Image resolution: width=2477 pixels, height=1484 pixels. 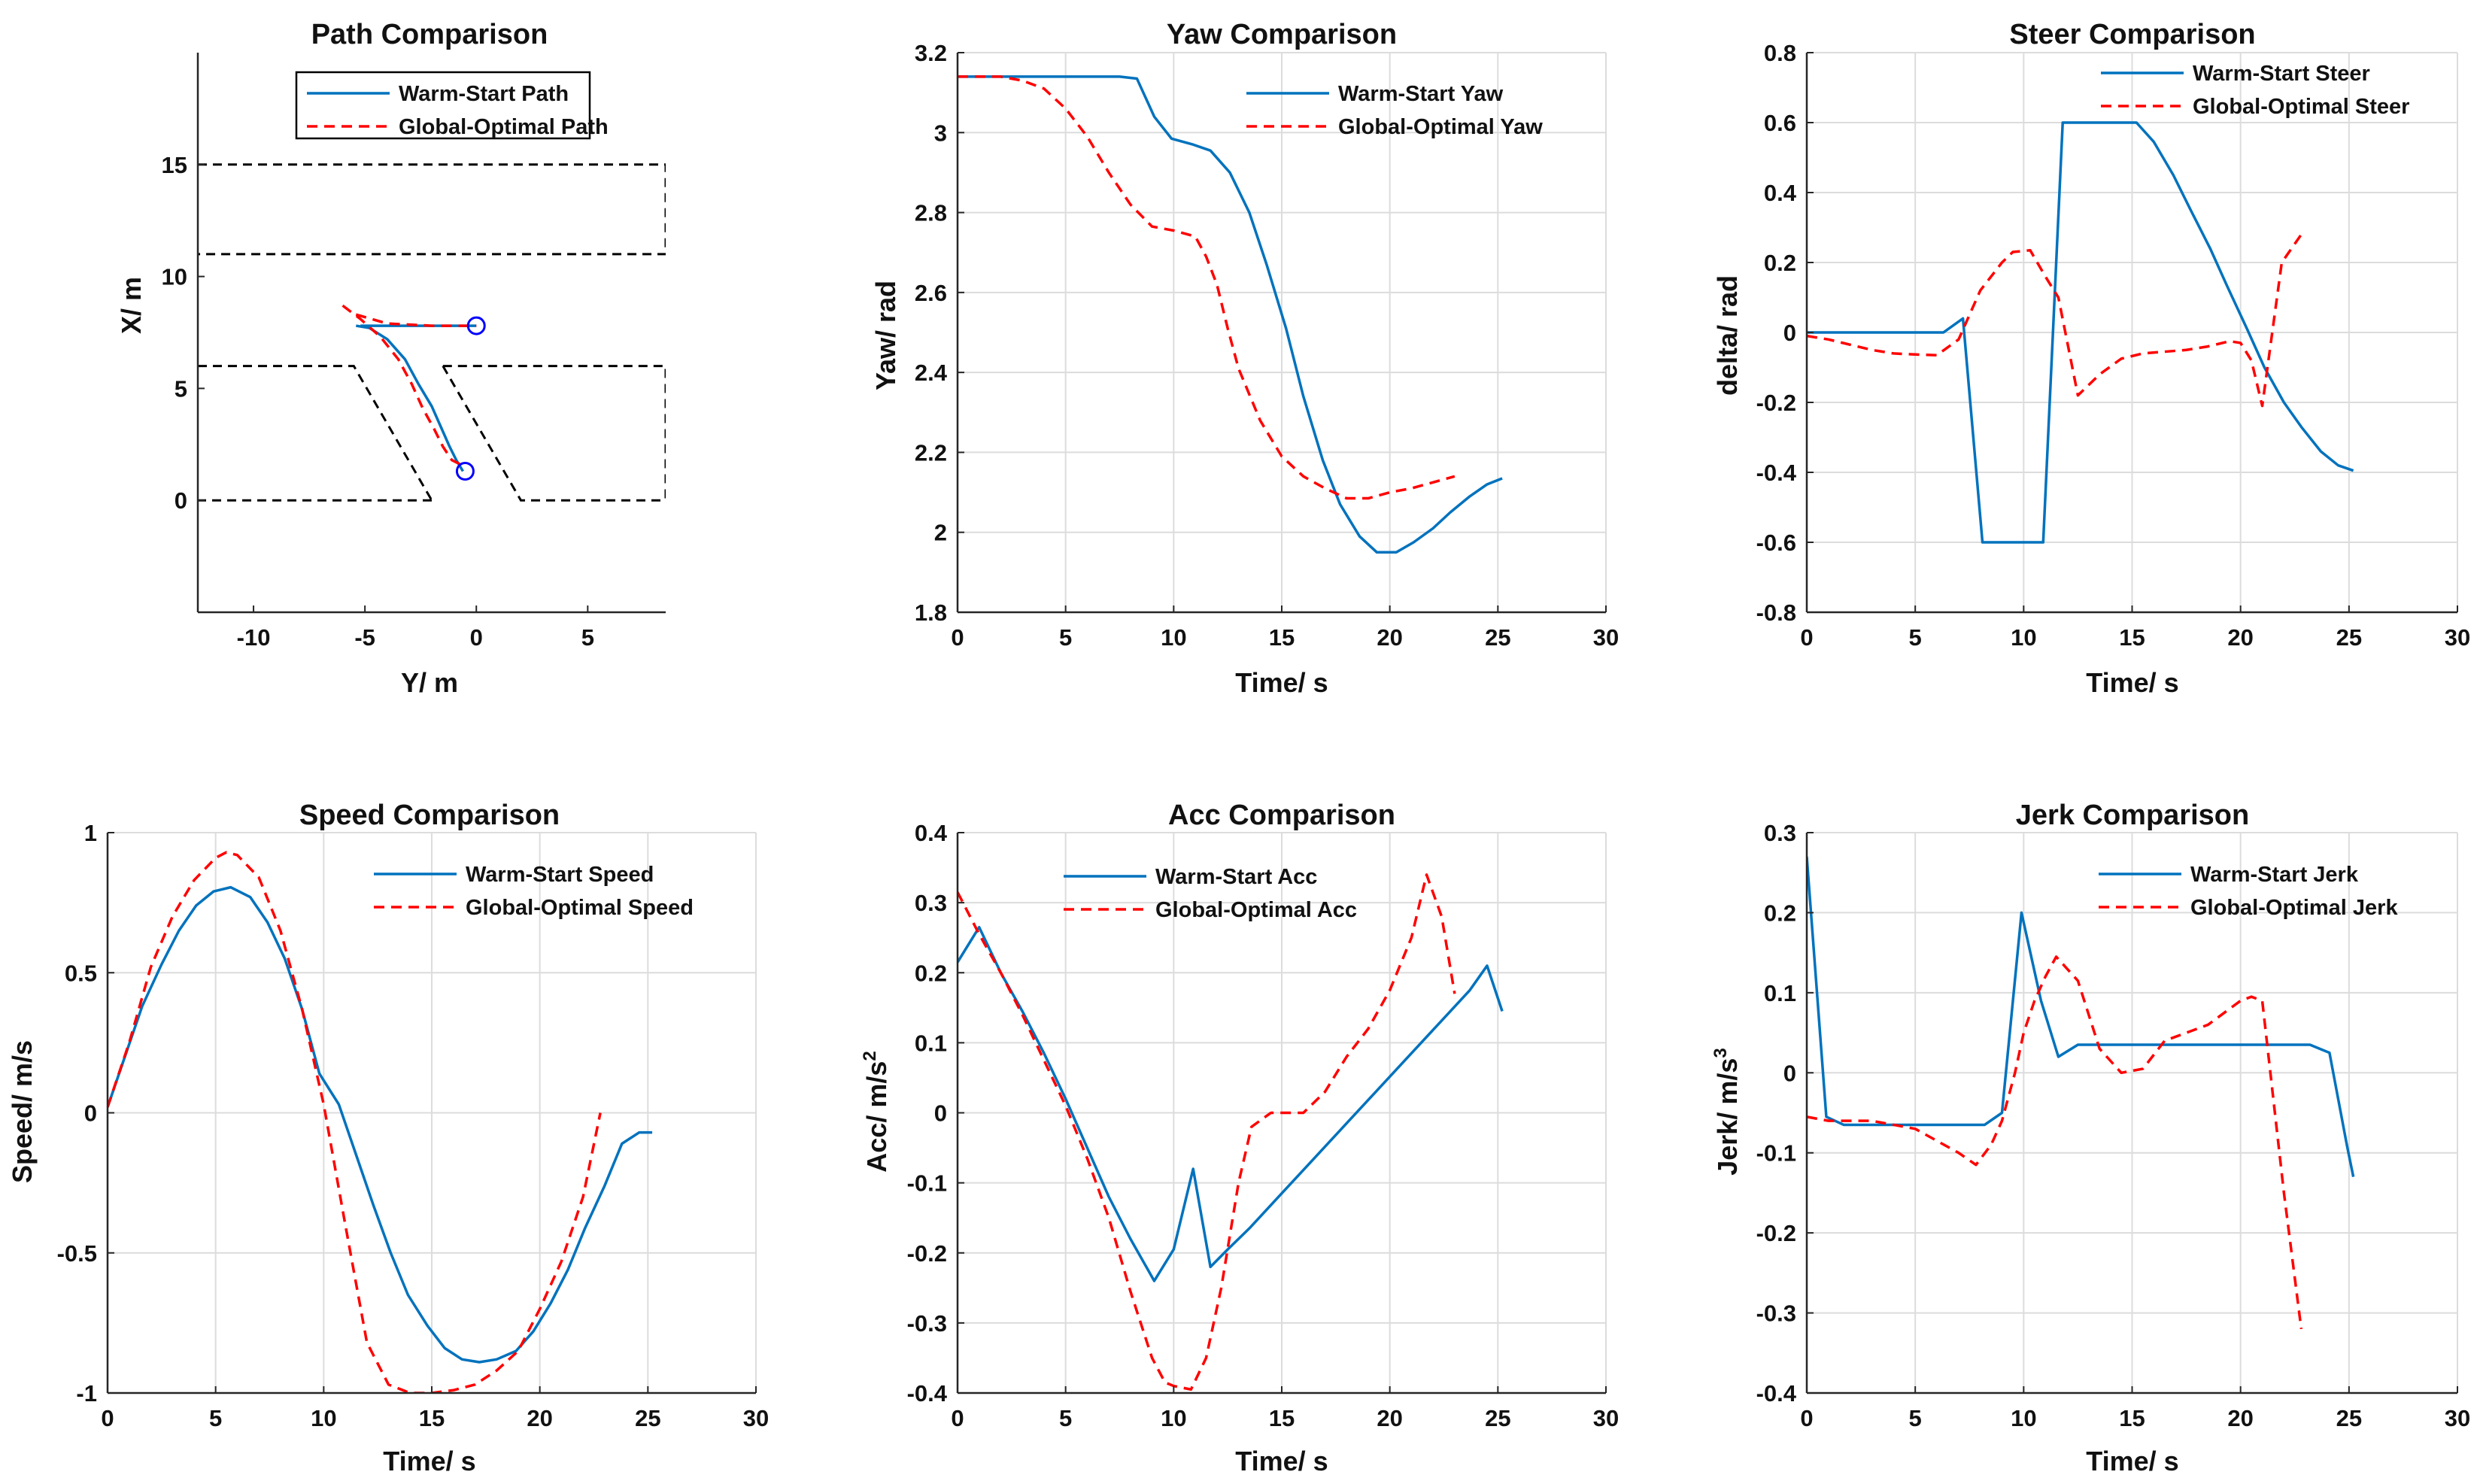 What do you see at coordinates (1776, 1153) in the screenshot?
I see `y-tick-label: -0.1` at bounding box center [1776, 1153].